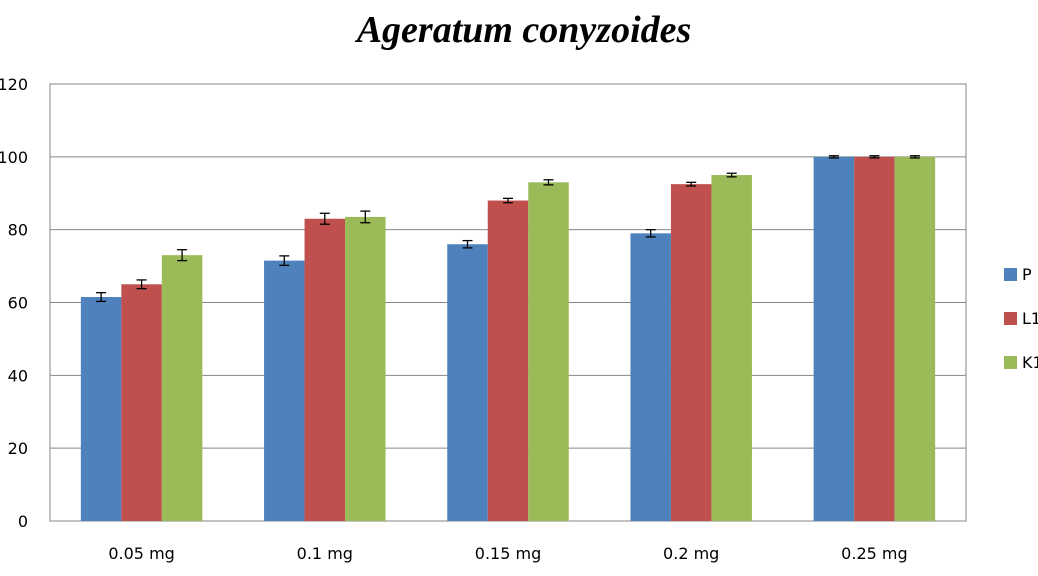 Image resolution: width=1038 pixels, height=576 pixels. I want to click on legend-label: L1, so click(1030, 318).